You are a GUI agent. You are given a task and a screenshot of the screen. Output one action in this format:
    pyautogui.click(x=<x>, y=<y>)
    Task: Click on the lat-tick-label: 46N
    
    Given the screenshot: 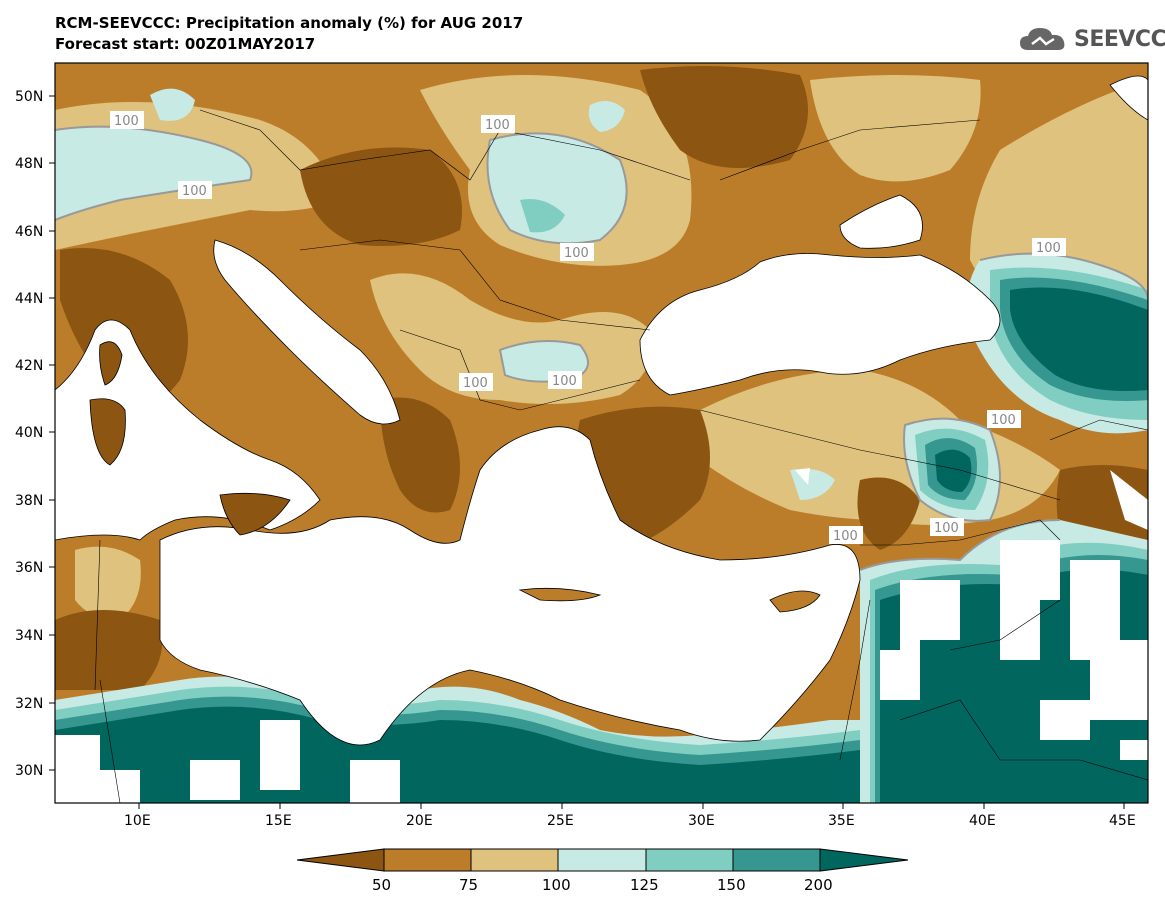 What is the action you would take?
    pyautogui.click(x=29, y=232)
    